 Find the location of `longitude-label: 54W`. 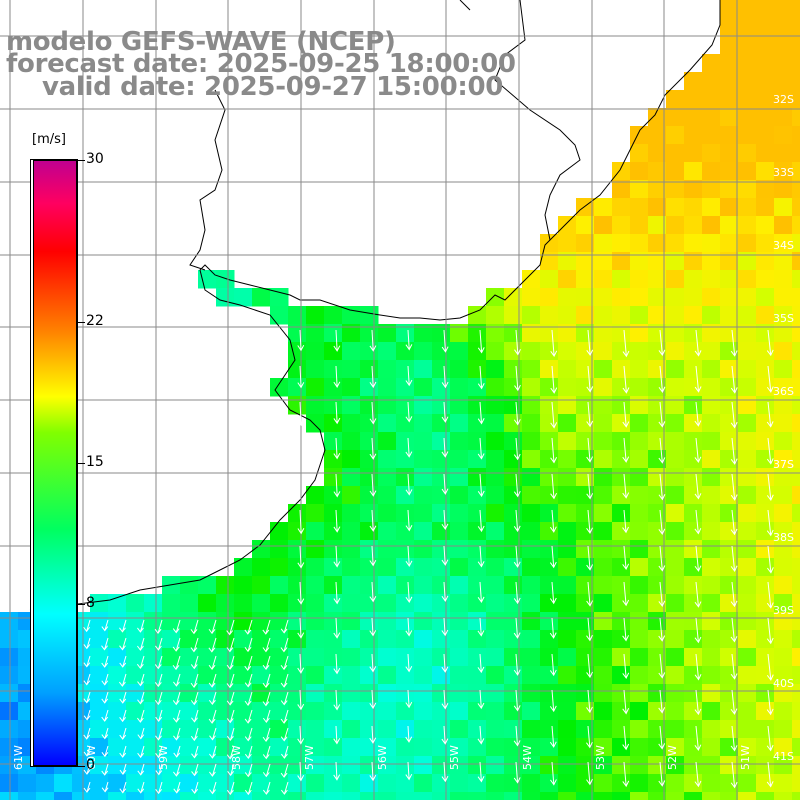

longitude-label: 54W is located at coordinates (527, 757).